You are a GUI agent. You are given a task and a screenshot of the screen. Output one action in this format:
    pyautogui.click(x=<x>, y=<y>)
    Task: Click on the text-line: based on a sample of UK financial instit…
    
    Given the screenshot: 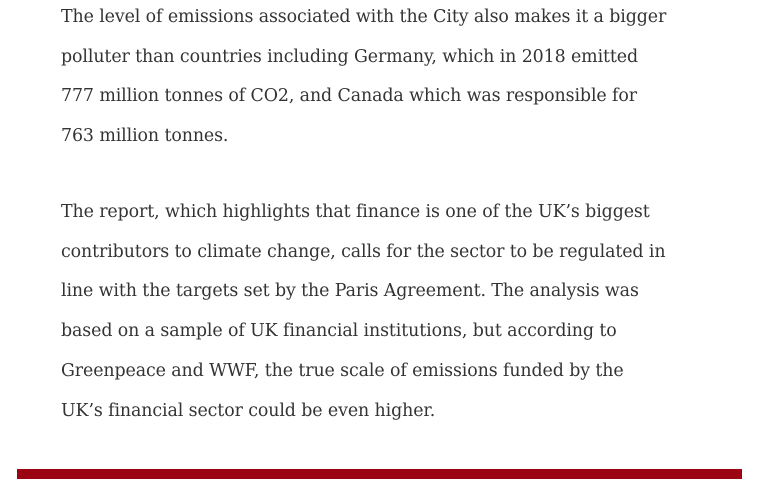 What is the action you would take?
    pyautogui.click(x=339, y=331)
    